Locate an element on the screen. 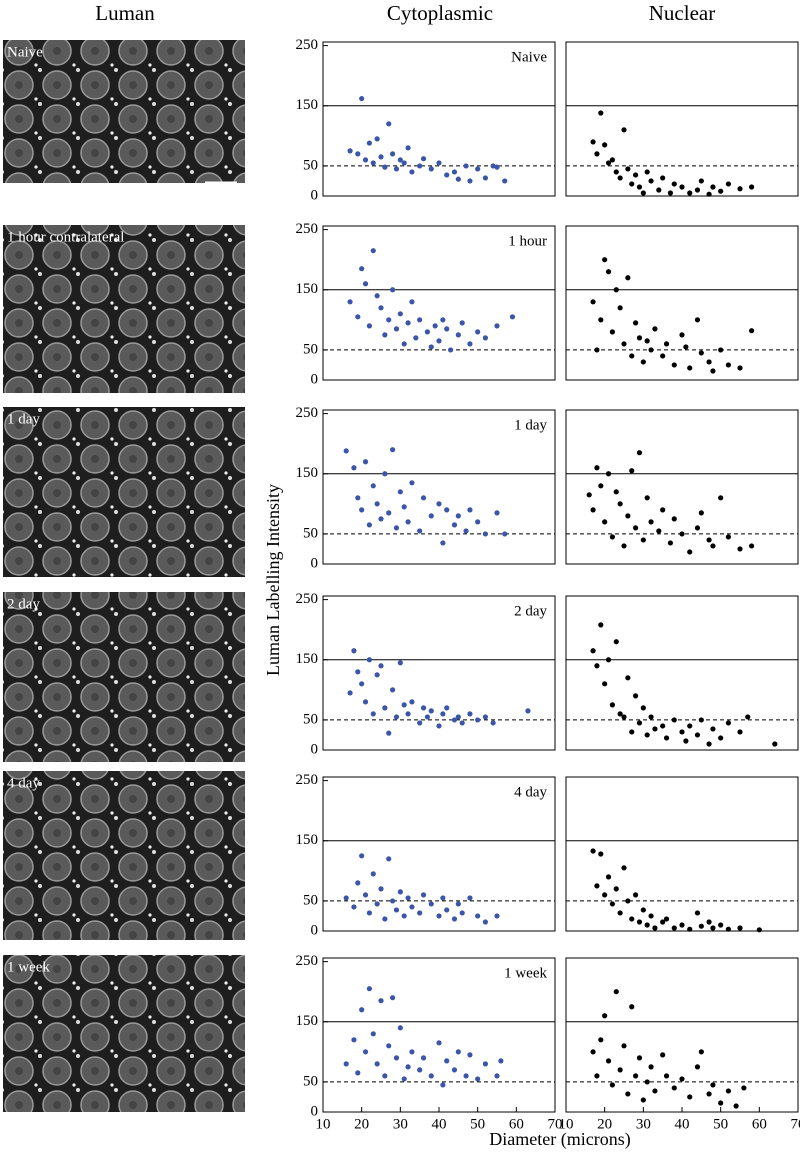 This screenshot has width=800, height=1158. y-tick-label: 0 is located at coordinates (315, 749).